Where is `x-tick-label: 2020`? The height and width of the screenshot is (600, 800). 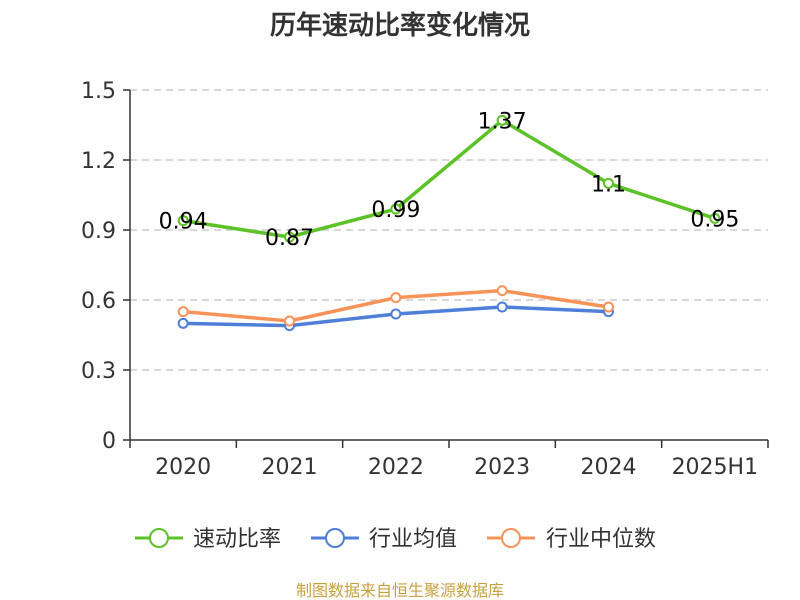
x-tick-label: 2020 is located at coordinates (183, 467).